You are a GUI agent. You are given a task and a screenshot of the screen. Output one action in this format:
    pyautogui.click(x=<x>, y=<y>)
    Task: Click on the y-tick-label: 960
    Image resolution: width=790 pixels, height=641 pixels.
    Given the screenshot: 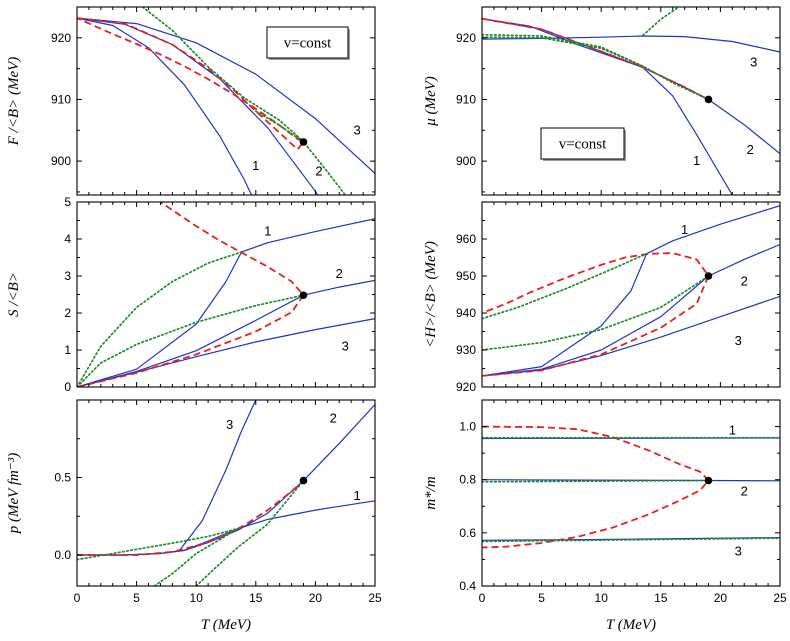 What is the action you would take?
    pyautogui.click(x=466, y=239)
    